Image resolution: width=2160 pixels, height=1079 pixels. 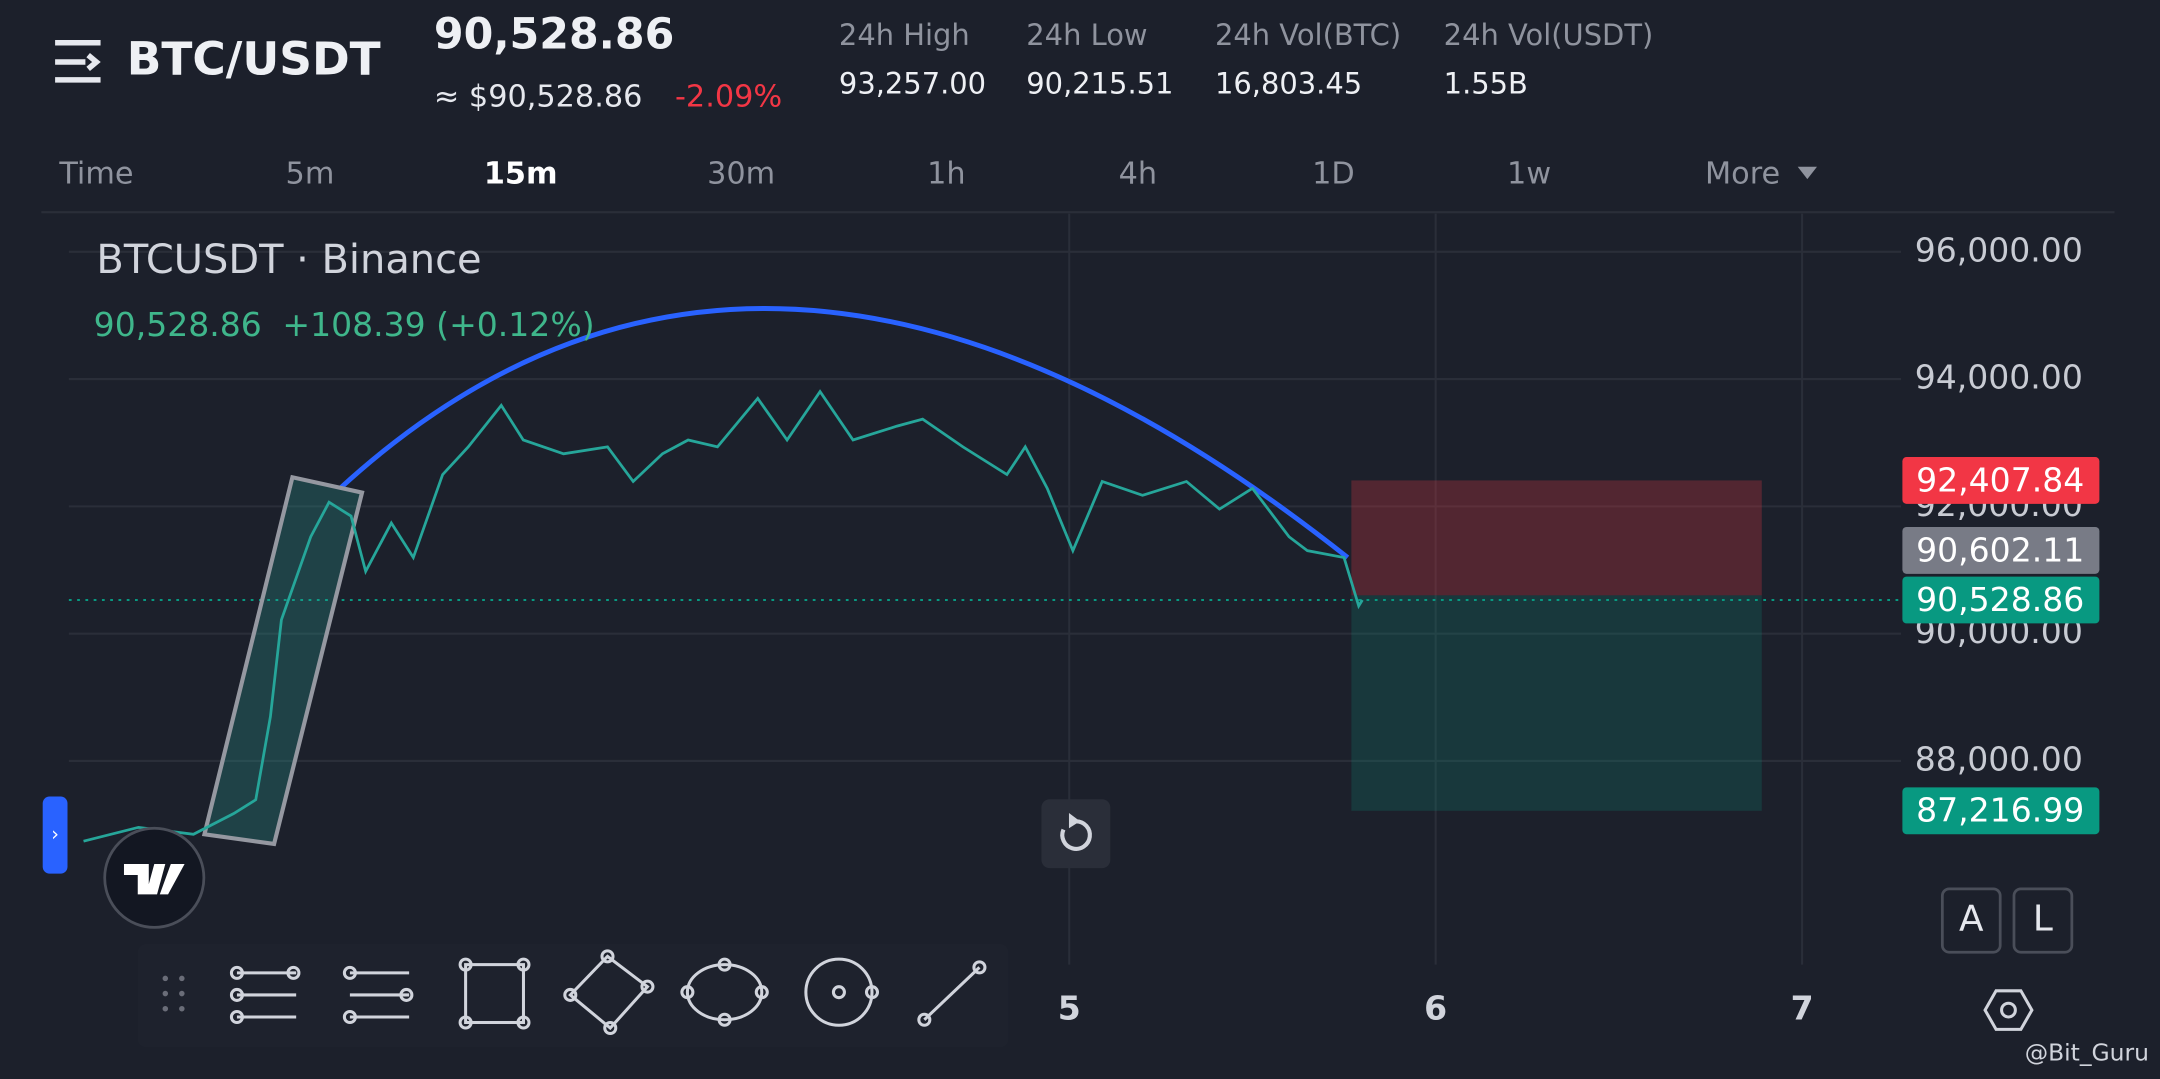 What do you see at coordinates (912, 83) in the screenshot?
I see `stat-value: 93,257.00` at bounding box center [912, 83].